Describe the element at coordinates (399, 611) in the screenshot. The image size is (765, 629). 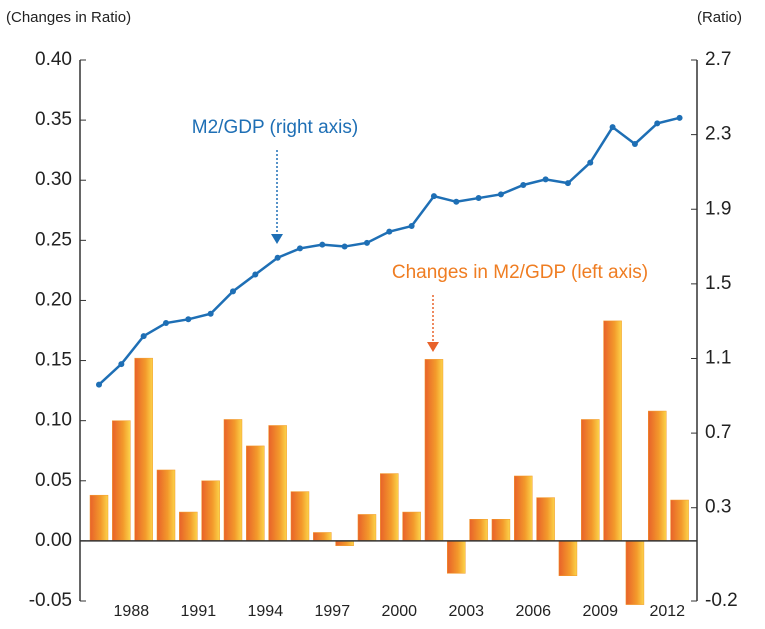
I see `x-tick-label: 2000` at that location.